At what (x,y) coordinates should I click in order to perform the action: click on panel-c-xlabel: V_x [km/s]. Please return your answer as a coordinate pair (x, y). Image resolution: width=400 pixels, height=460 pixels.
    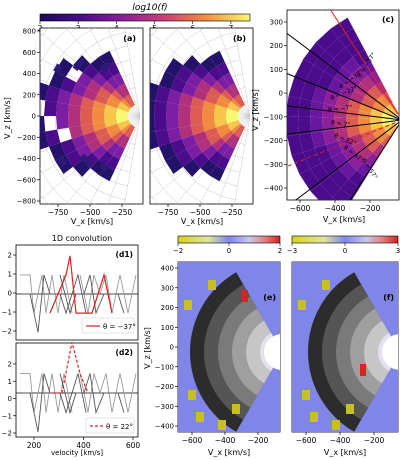
    Looking at the image, I should click on (344, 219).